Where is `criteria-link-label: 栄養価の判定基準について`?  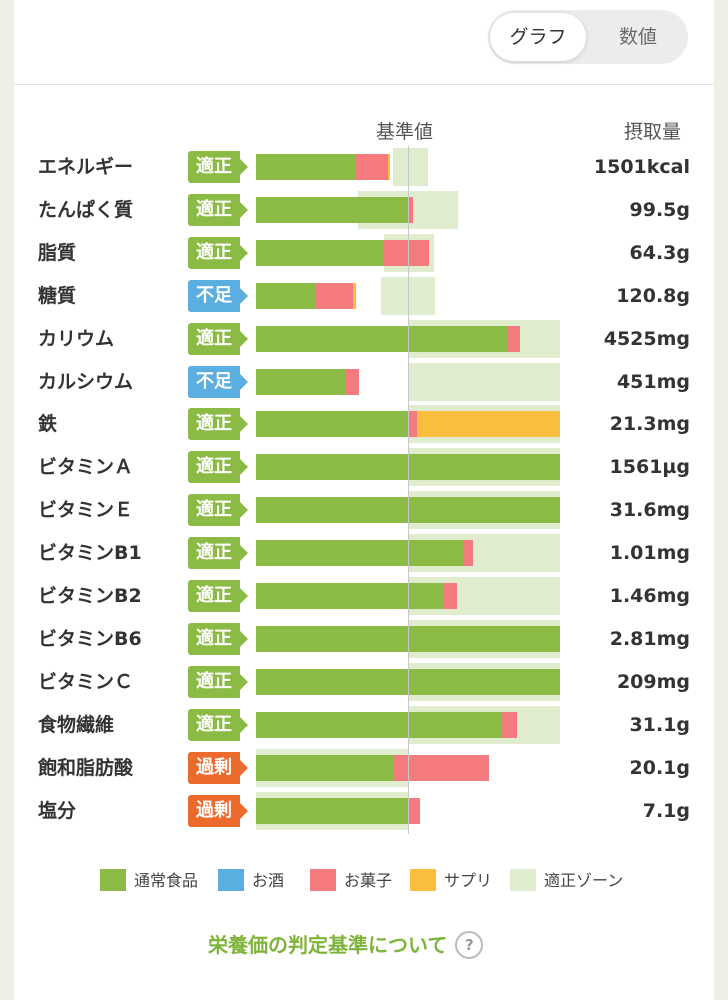 criteria-link-label: 栄養価の判定基準について is located at coordinates (328, 945).